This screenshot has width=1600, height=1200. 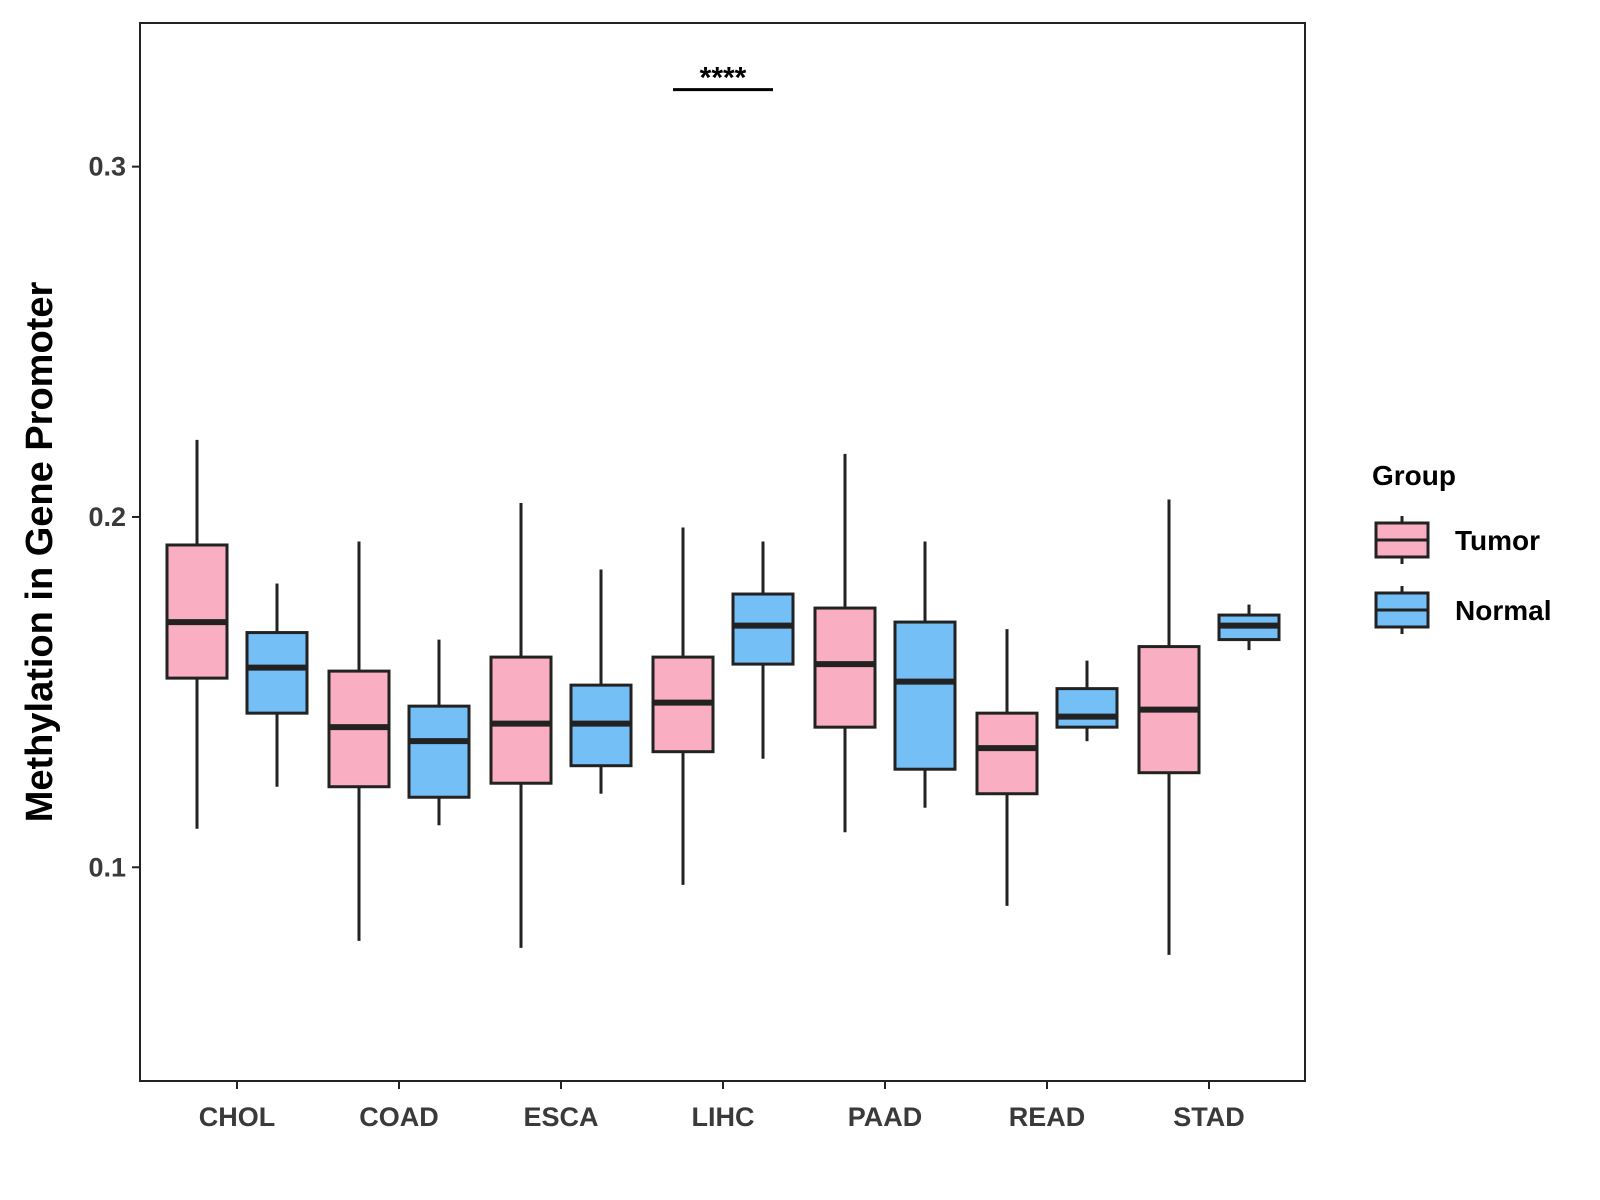 I want to click on legend-item-tumor: Tumor, so click(x=1457, y=540).